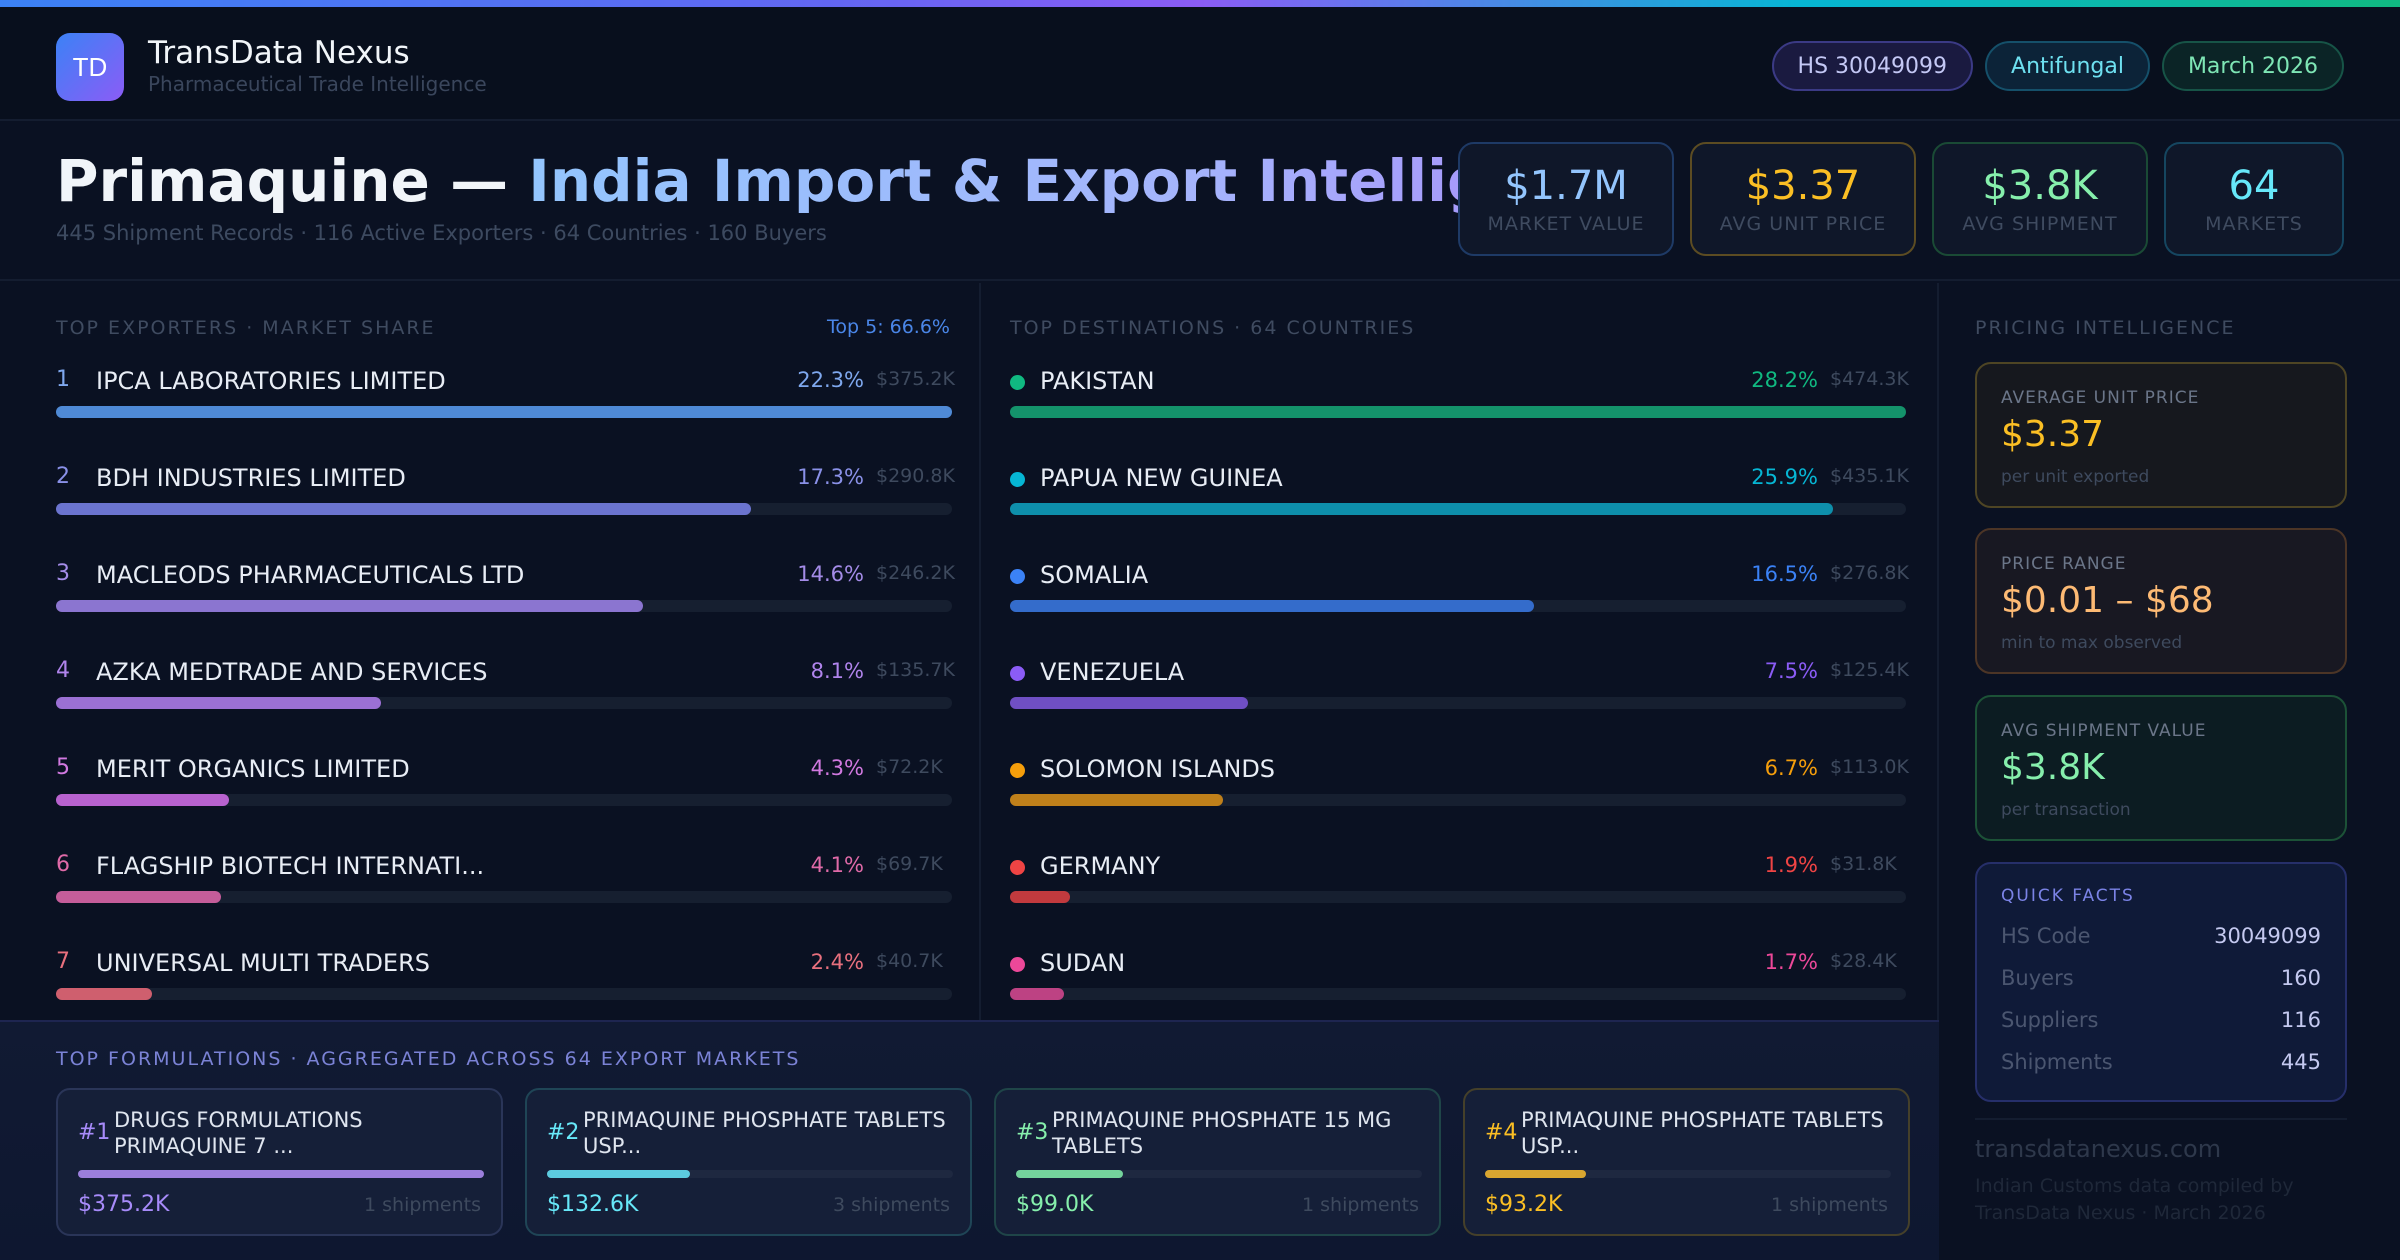  I want to click on title-rest: India Import & Export Intelligence, so click(1085, 181).